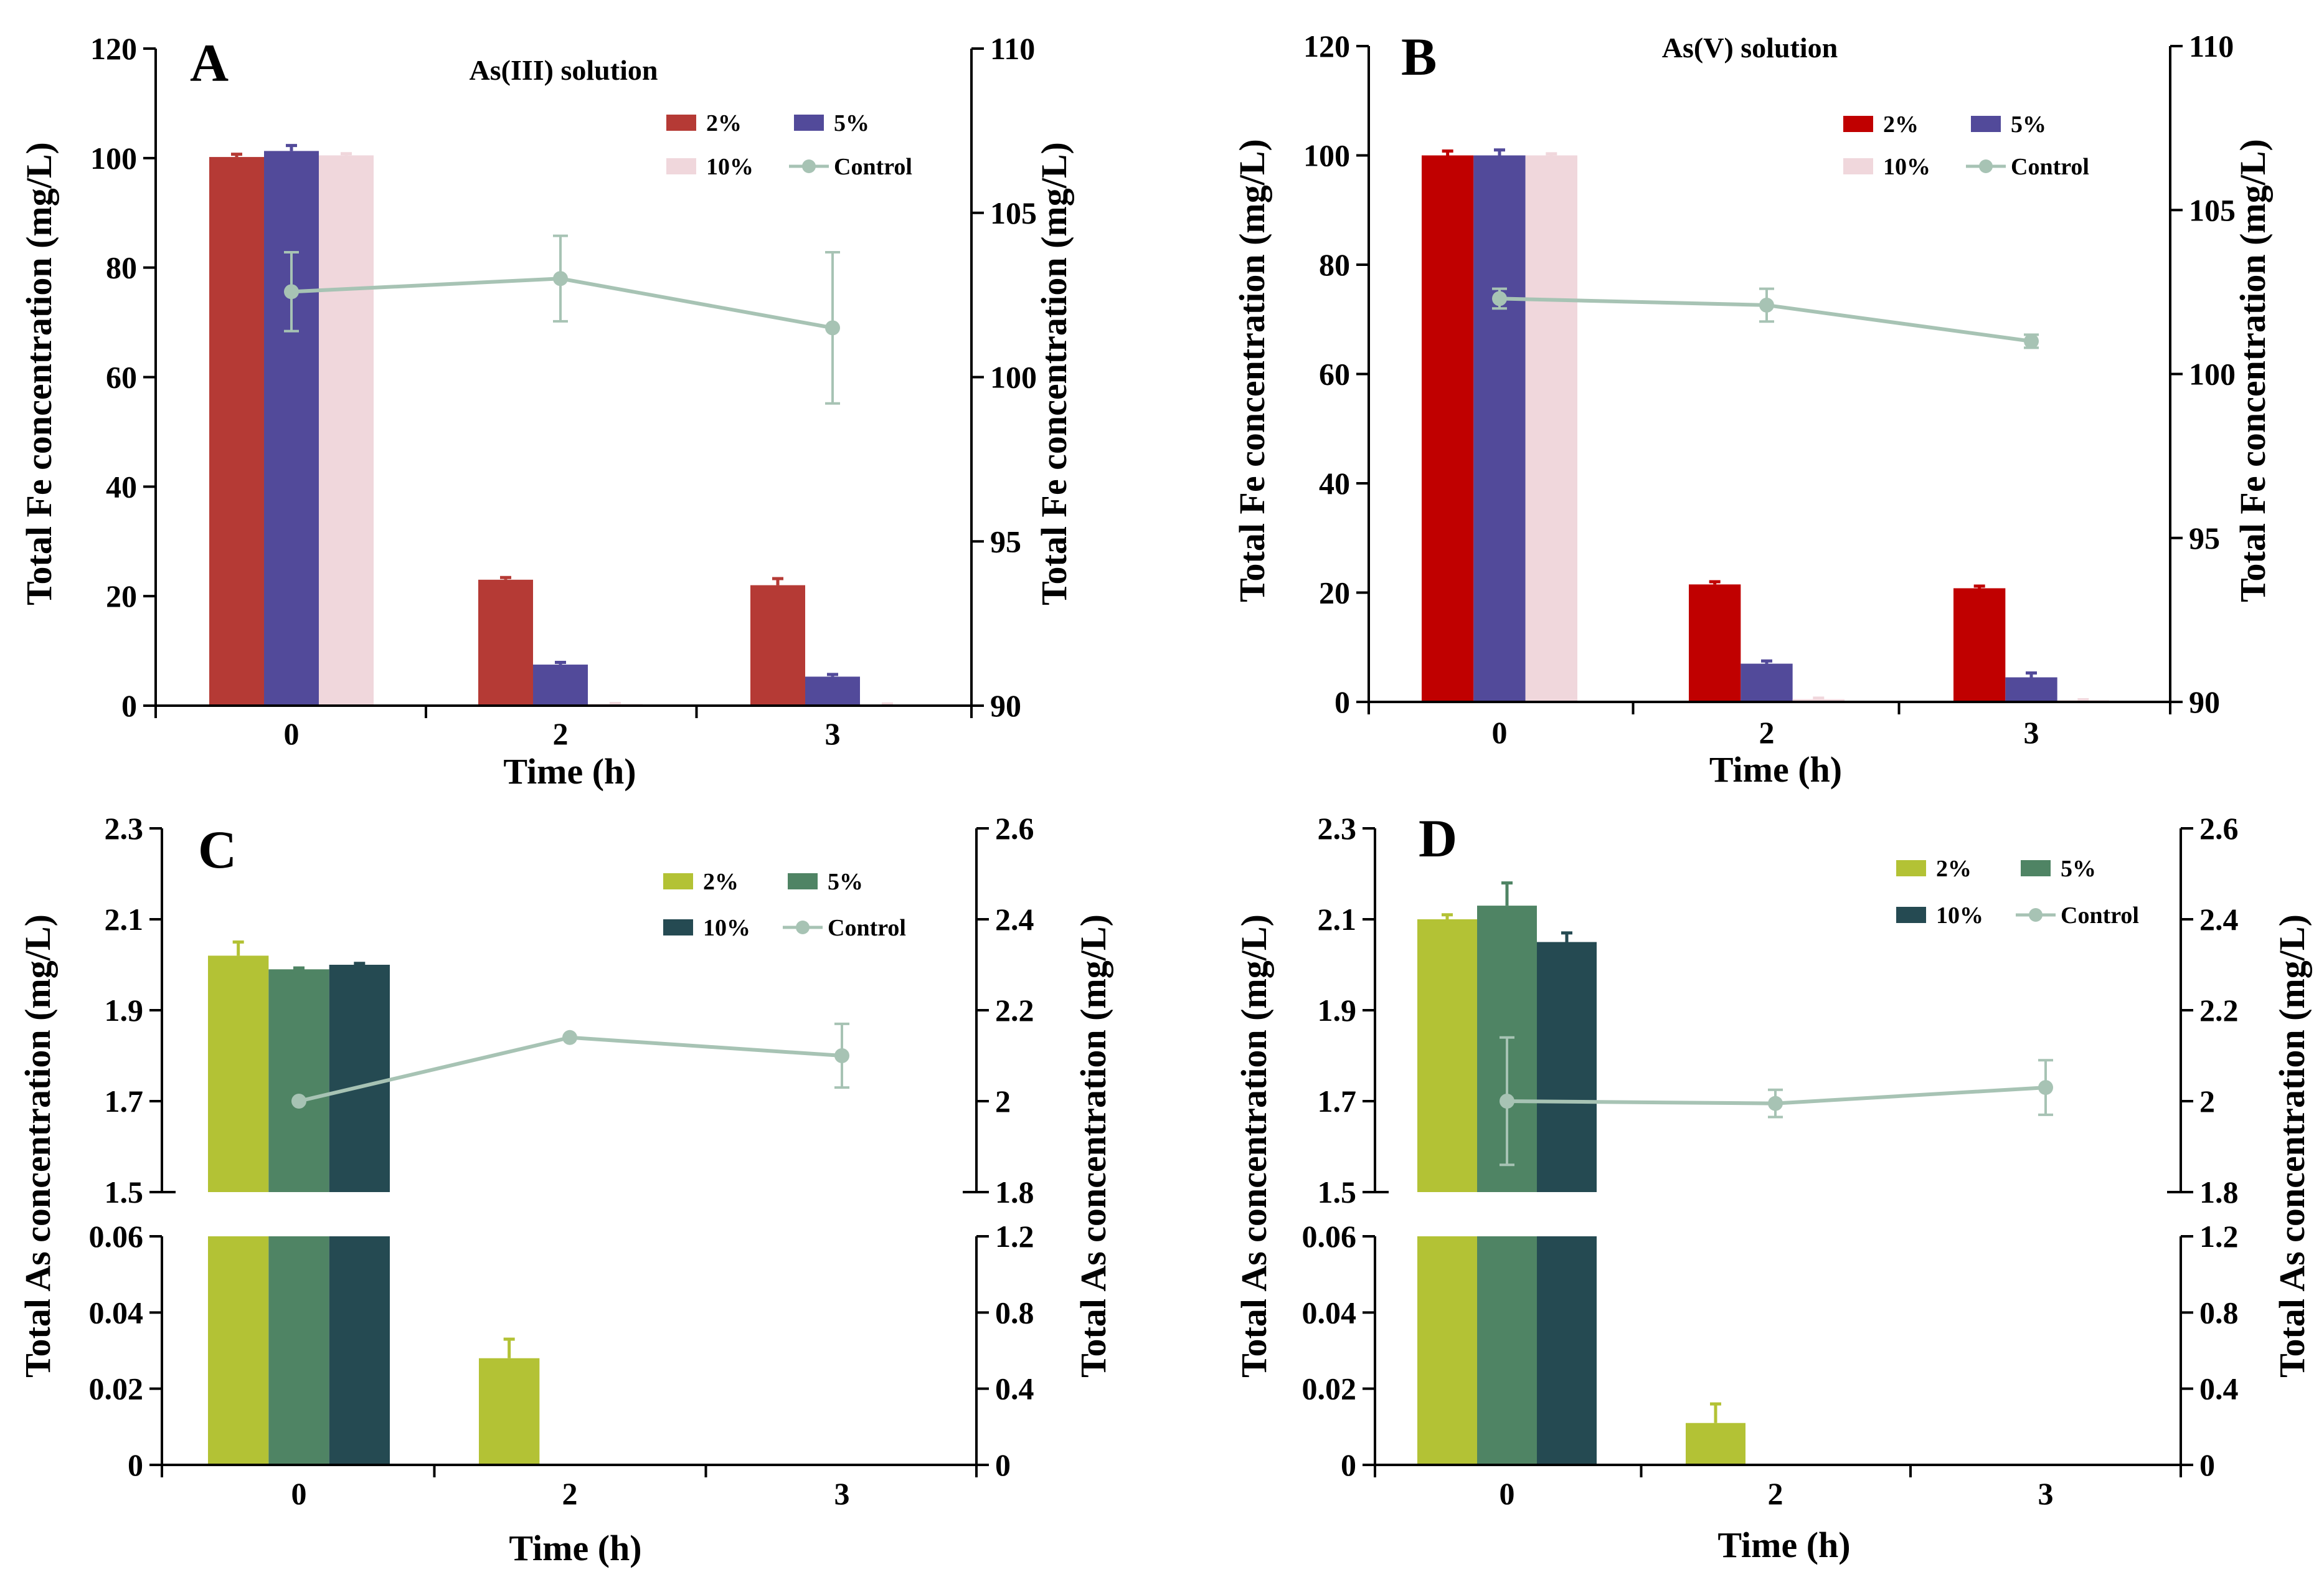 This screenshot has width=2324, height=1577. Describe the element at coordinates (1419, 57) in the screenshot. I see `panel-label: B` at that location.